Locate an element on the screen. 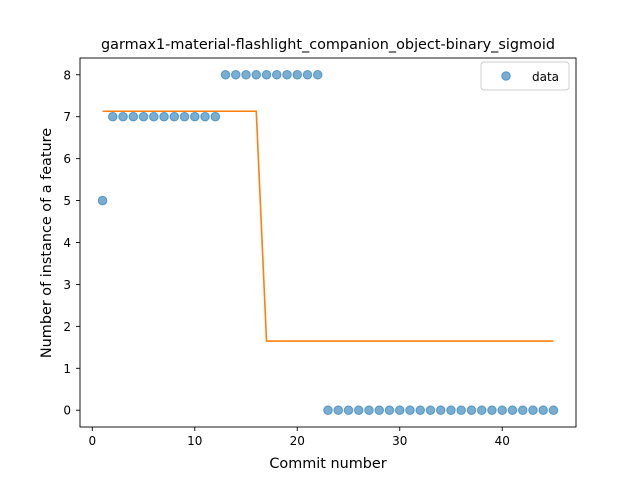 Image resolution: width=640 pixels, height=480 pixels. y-axis-label: Number of instance of a feature is located at coordinates (47, 243).